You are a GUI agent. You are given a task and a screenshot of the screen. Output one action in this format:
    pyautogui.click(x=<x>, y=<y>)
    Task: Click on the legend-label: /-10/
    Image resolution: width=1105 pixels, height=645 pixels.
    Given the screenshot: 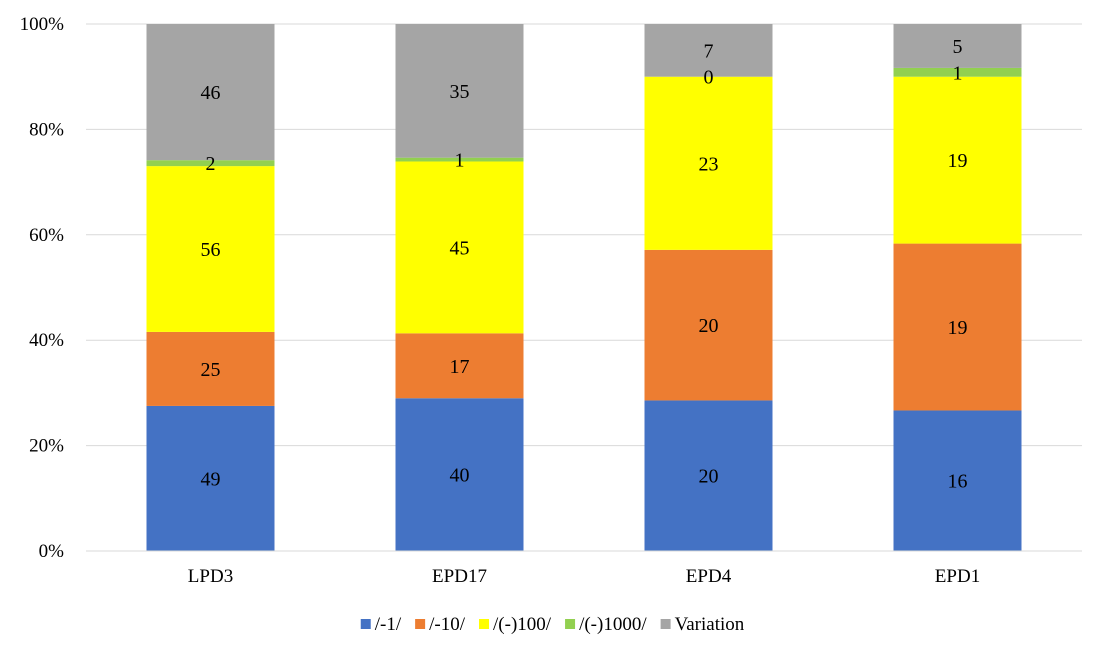 What is the action you would take?
    pyautogui.click(x=447, y=624)
    